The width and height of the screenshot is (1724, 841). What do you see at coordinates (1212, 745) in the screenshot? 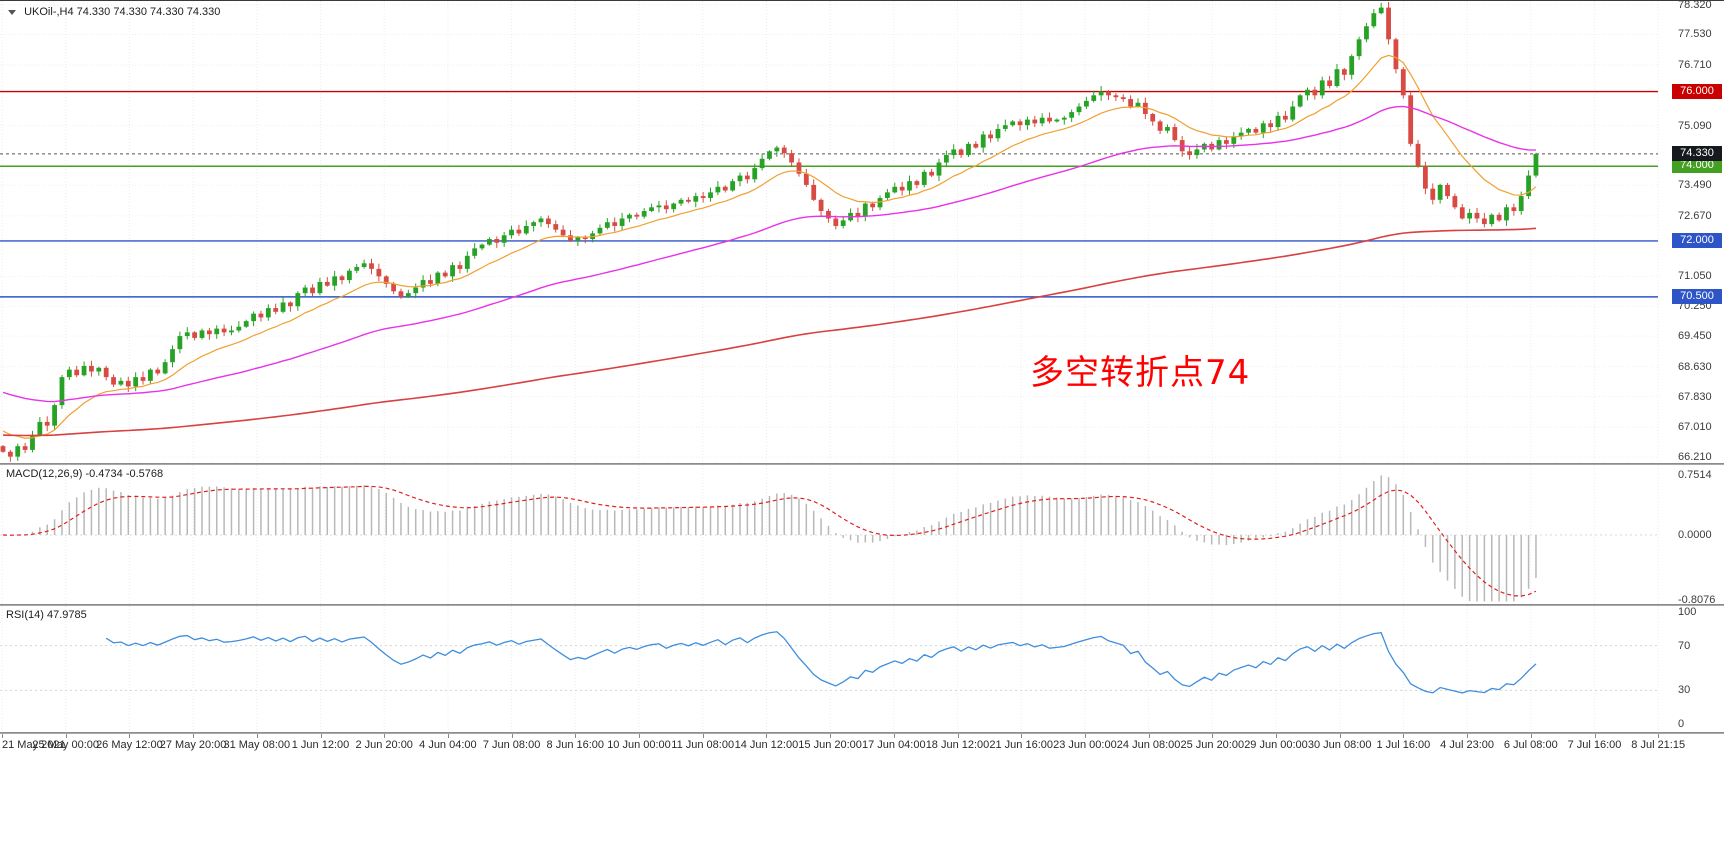
I see `time-axis-label: 25 Jun 20:00` at bounding box center [1212, 745].